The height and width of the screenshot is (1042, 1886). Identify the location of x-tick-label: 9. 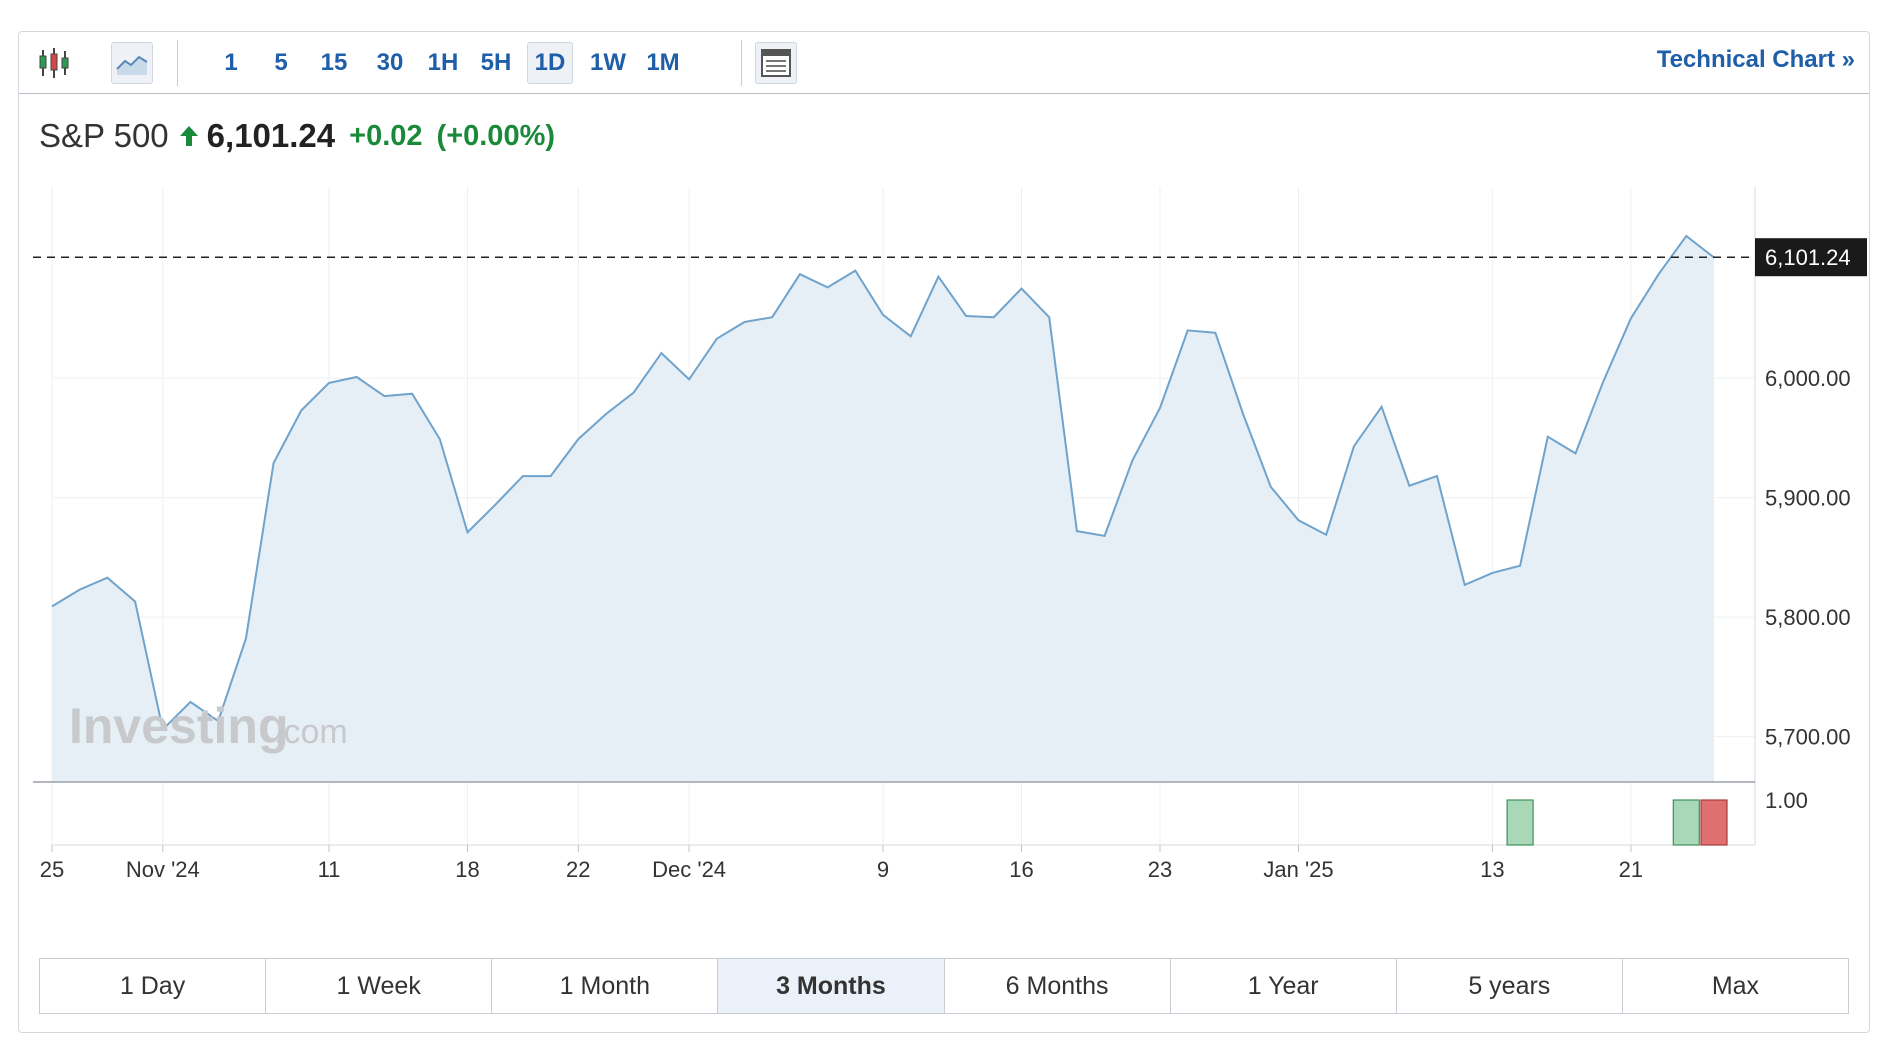
(883, 869).